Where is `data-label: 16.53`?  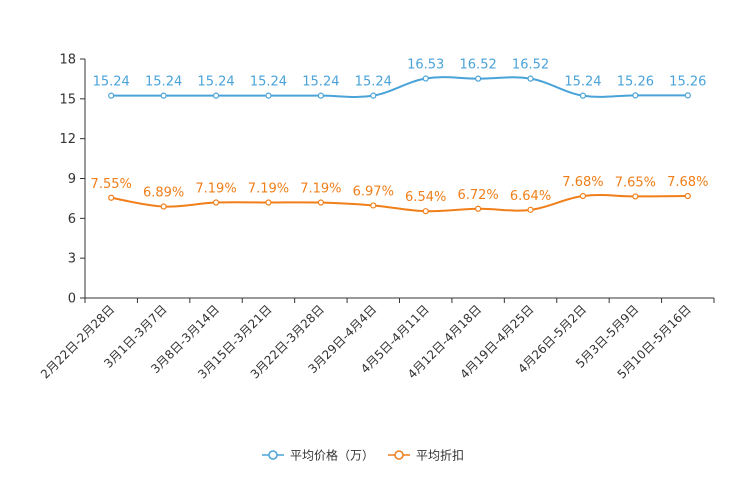 data-label: 16.53 is located at coordinates (425, 65).